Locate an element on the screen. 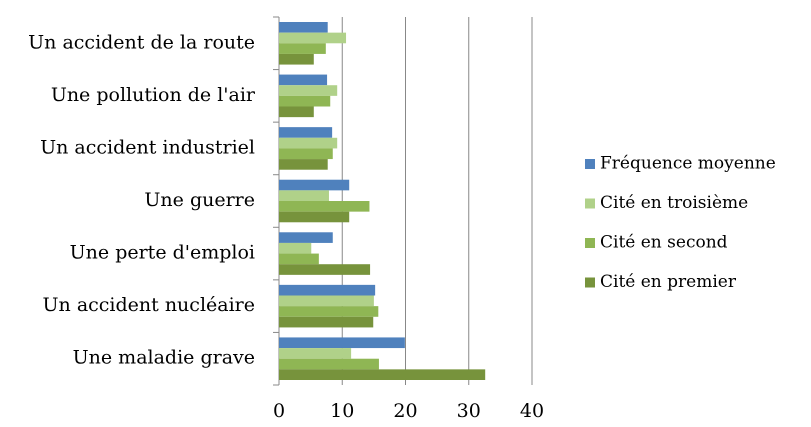  legend-label: Fréquence moyenne is located at coordinates (688, 164).